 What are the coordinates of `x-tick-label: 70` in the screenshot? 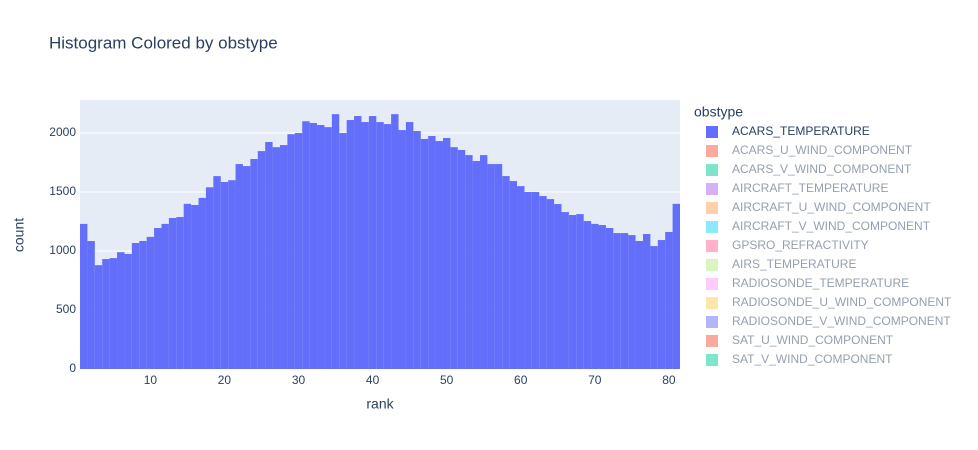 It's located at (595, 380).